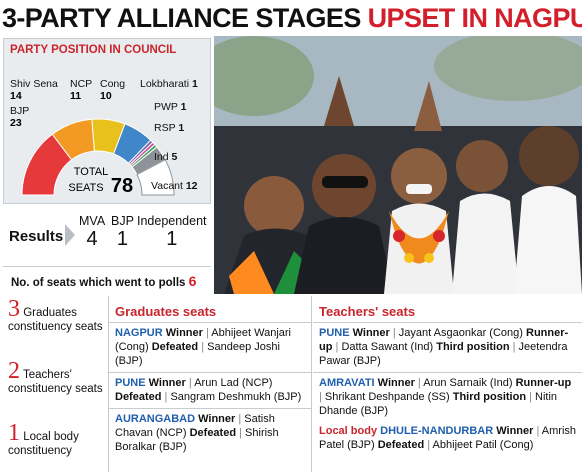 The width and height of the screenshot is (582, 472). Describe the element at coordinates (483, 445) in the screenshot. I see `entry-defeated: Abhijeet Patil (Cong)` at that location.